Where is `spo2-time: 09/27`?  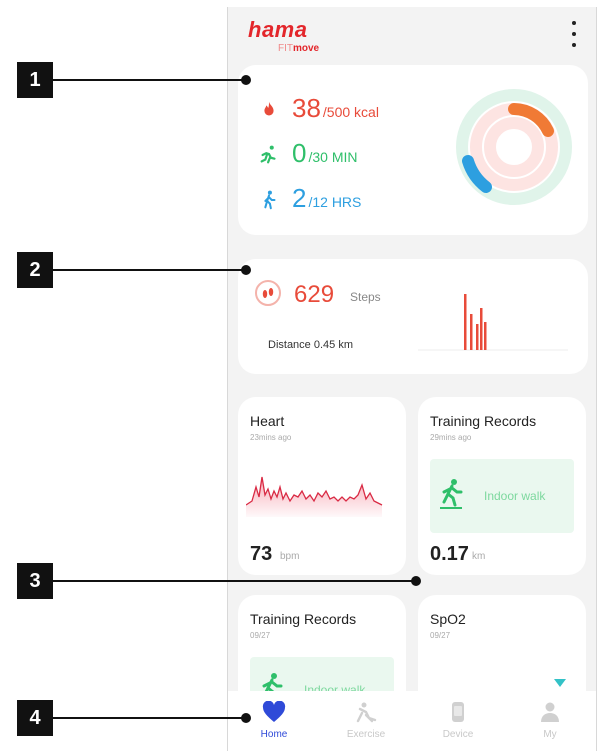
spo2-time: 09/27 is located at coordinates (440, 635).